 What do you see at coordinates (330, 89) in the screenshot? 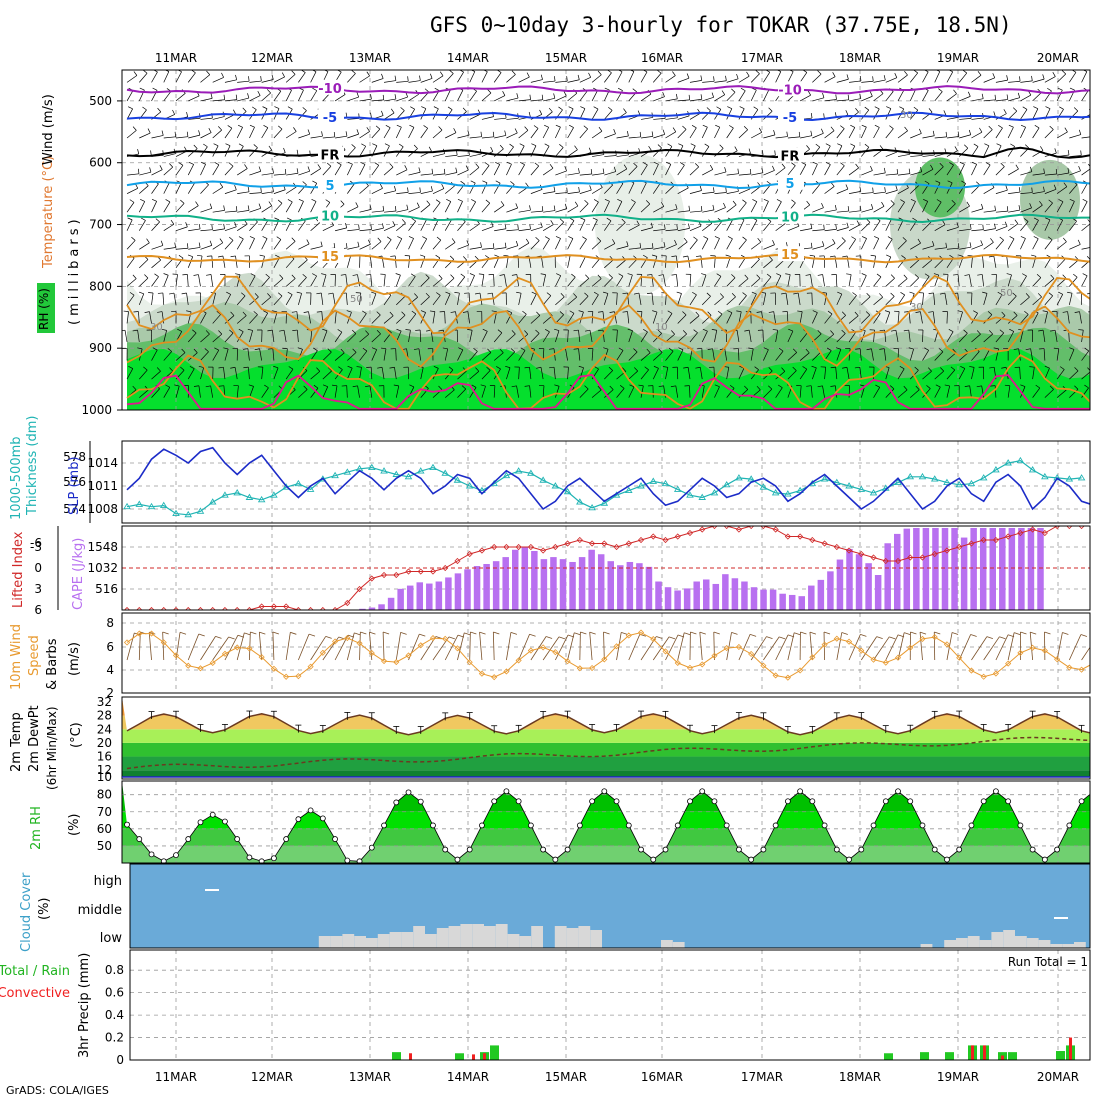
I see `contour-label--10-0: -10` at bounding box center [330, 89].